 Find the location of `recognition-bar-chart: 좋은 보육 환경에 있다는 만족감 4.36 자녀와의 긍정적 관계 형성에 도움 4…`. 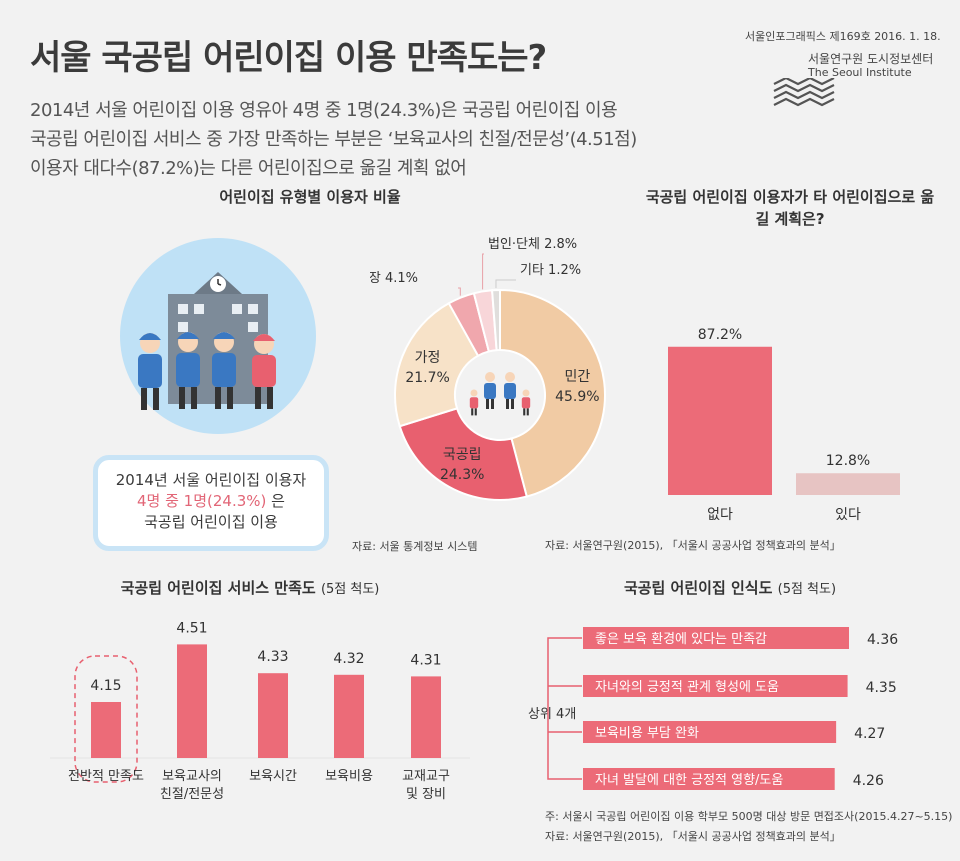

recognition-bar-chart: 좋은 보육 환경에 있다는 만족감 4.36 자녀와의 긍정적 관계 형성에 도움 4… is located at coordinates (722, 708).